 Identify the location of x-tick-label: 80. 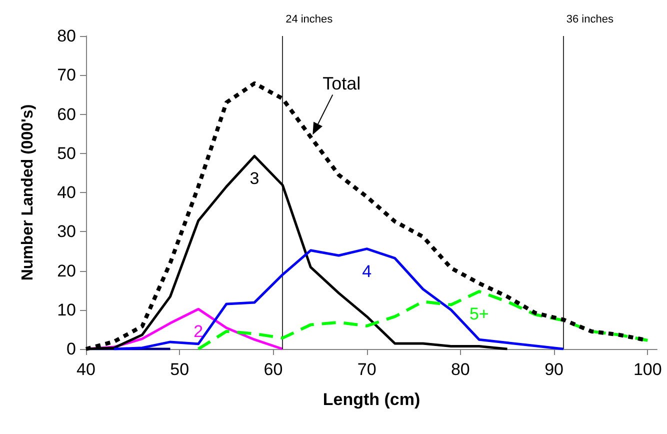
(460, 369).